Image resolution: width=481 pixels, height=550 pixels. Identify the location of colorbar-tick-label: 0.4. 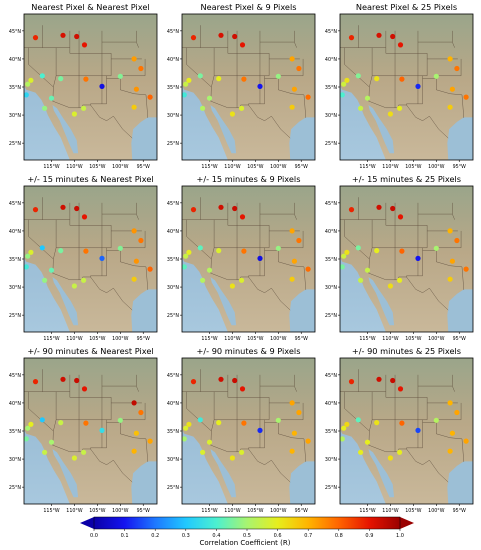
(216, 536).